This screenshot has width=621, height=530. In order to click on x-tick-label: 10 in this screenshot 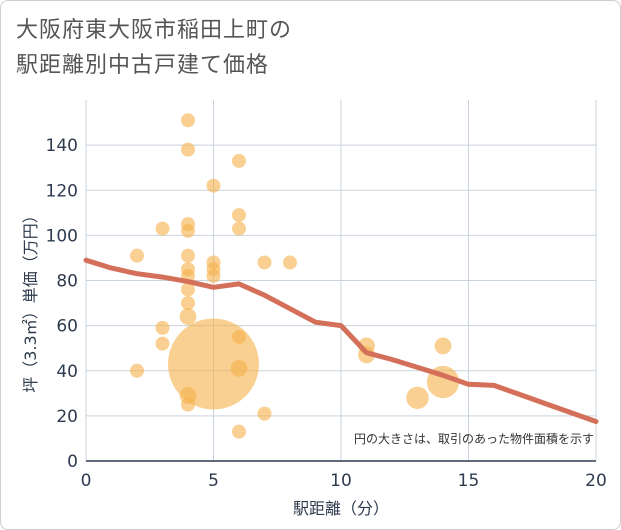, I will do `click(341, 481)`.